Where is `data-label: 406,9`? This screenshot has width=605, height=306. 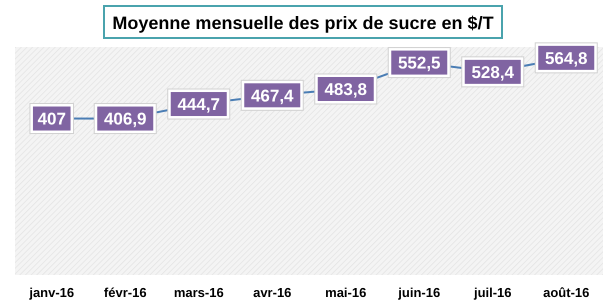
data-label: 406,9 is located at coordinates (125, 119).